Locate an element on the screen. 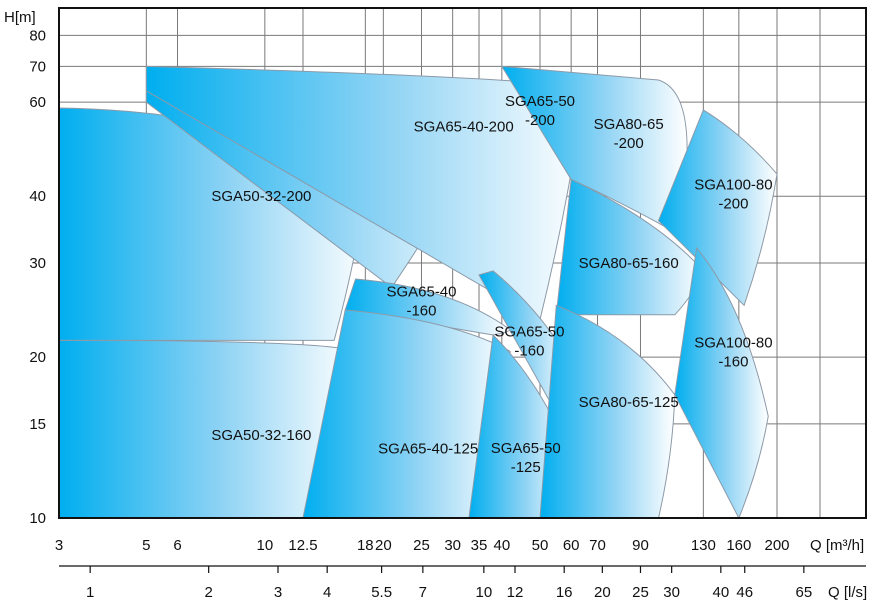 The image size is (875, 602). x-tick-label: 35 is located at coordinates (479, 545).